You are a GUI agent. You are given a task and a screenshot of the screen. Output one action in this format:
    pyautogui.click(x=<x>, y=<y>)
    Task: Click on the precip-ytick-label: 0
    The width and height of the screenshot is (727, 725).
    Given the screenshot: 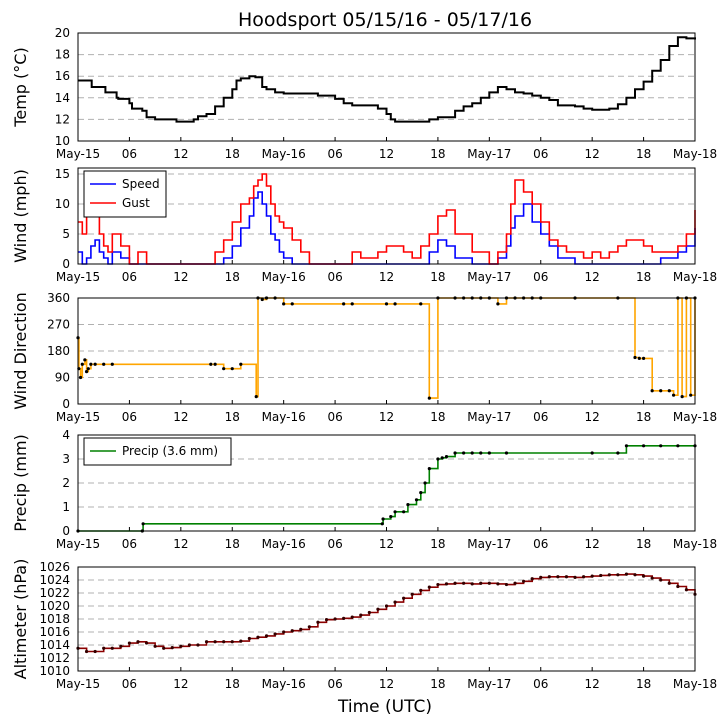 What is the action you would take?
    pyautogui.click(x=66, y=531)
    